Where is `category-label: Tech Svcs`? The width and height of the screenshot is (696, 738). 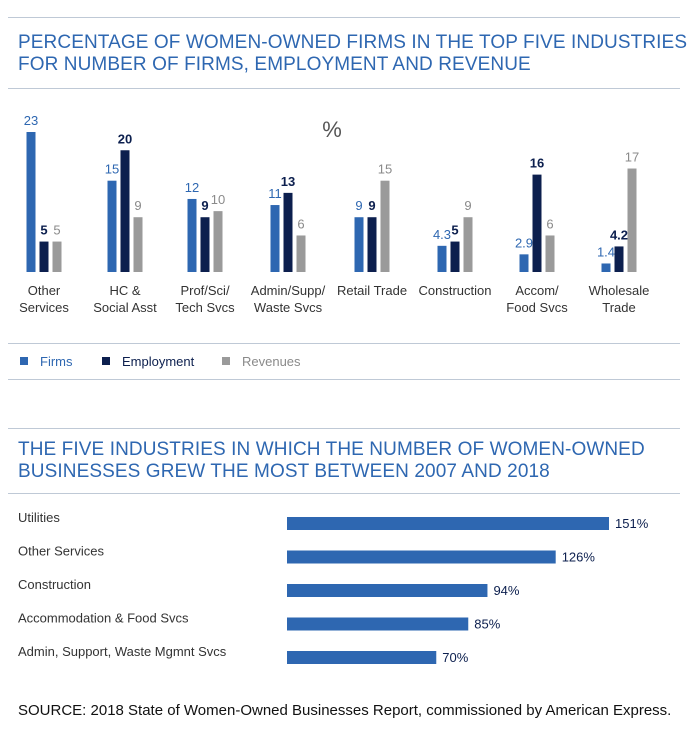 category-label: Tech Svcs is located at coordinates (205, 307).